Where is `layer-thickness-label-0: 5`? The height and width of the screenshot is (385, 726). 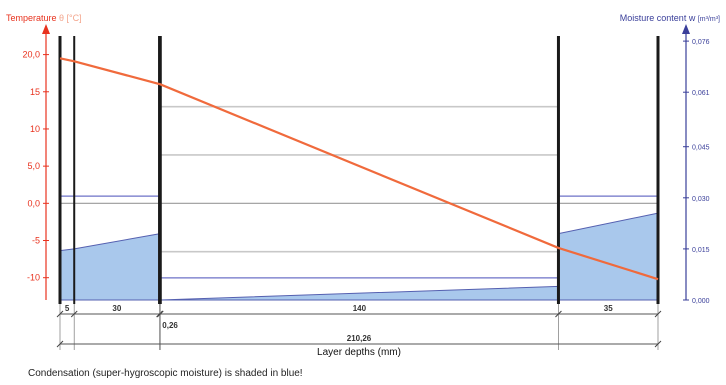
layer-thickness-label-0: 5 is located at coordinates (67, 308).